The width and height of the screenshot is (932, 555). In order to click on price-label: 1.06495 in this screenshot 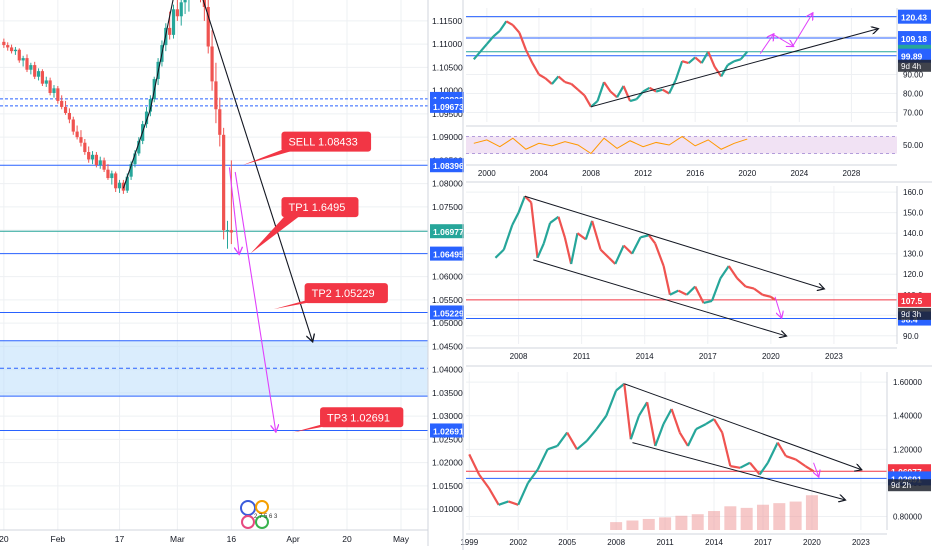, I will do `click(448, 255)`.